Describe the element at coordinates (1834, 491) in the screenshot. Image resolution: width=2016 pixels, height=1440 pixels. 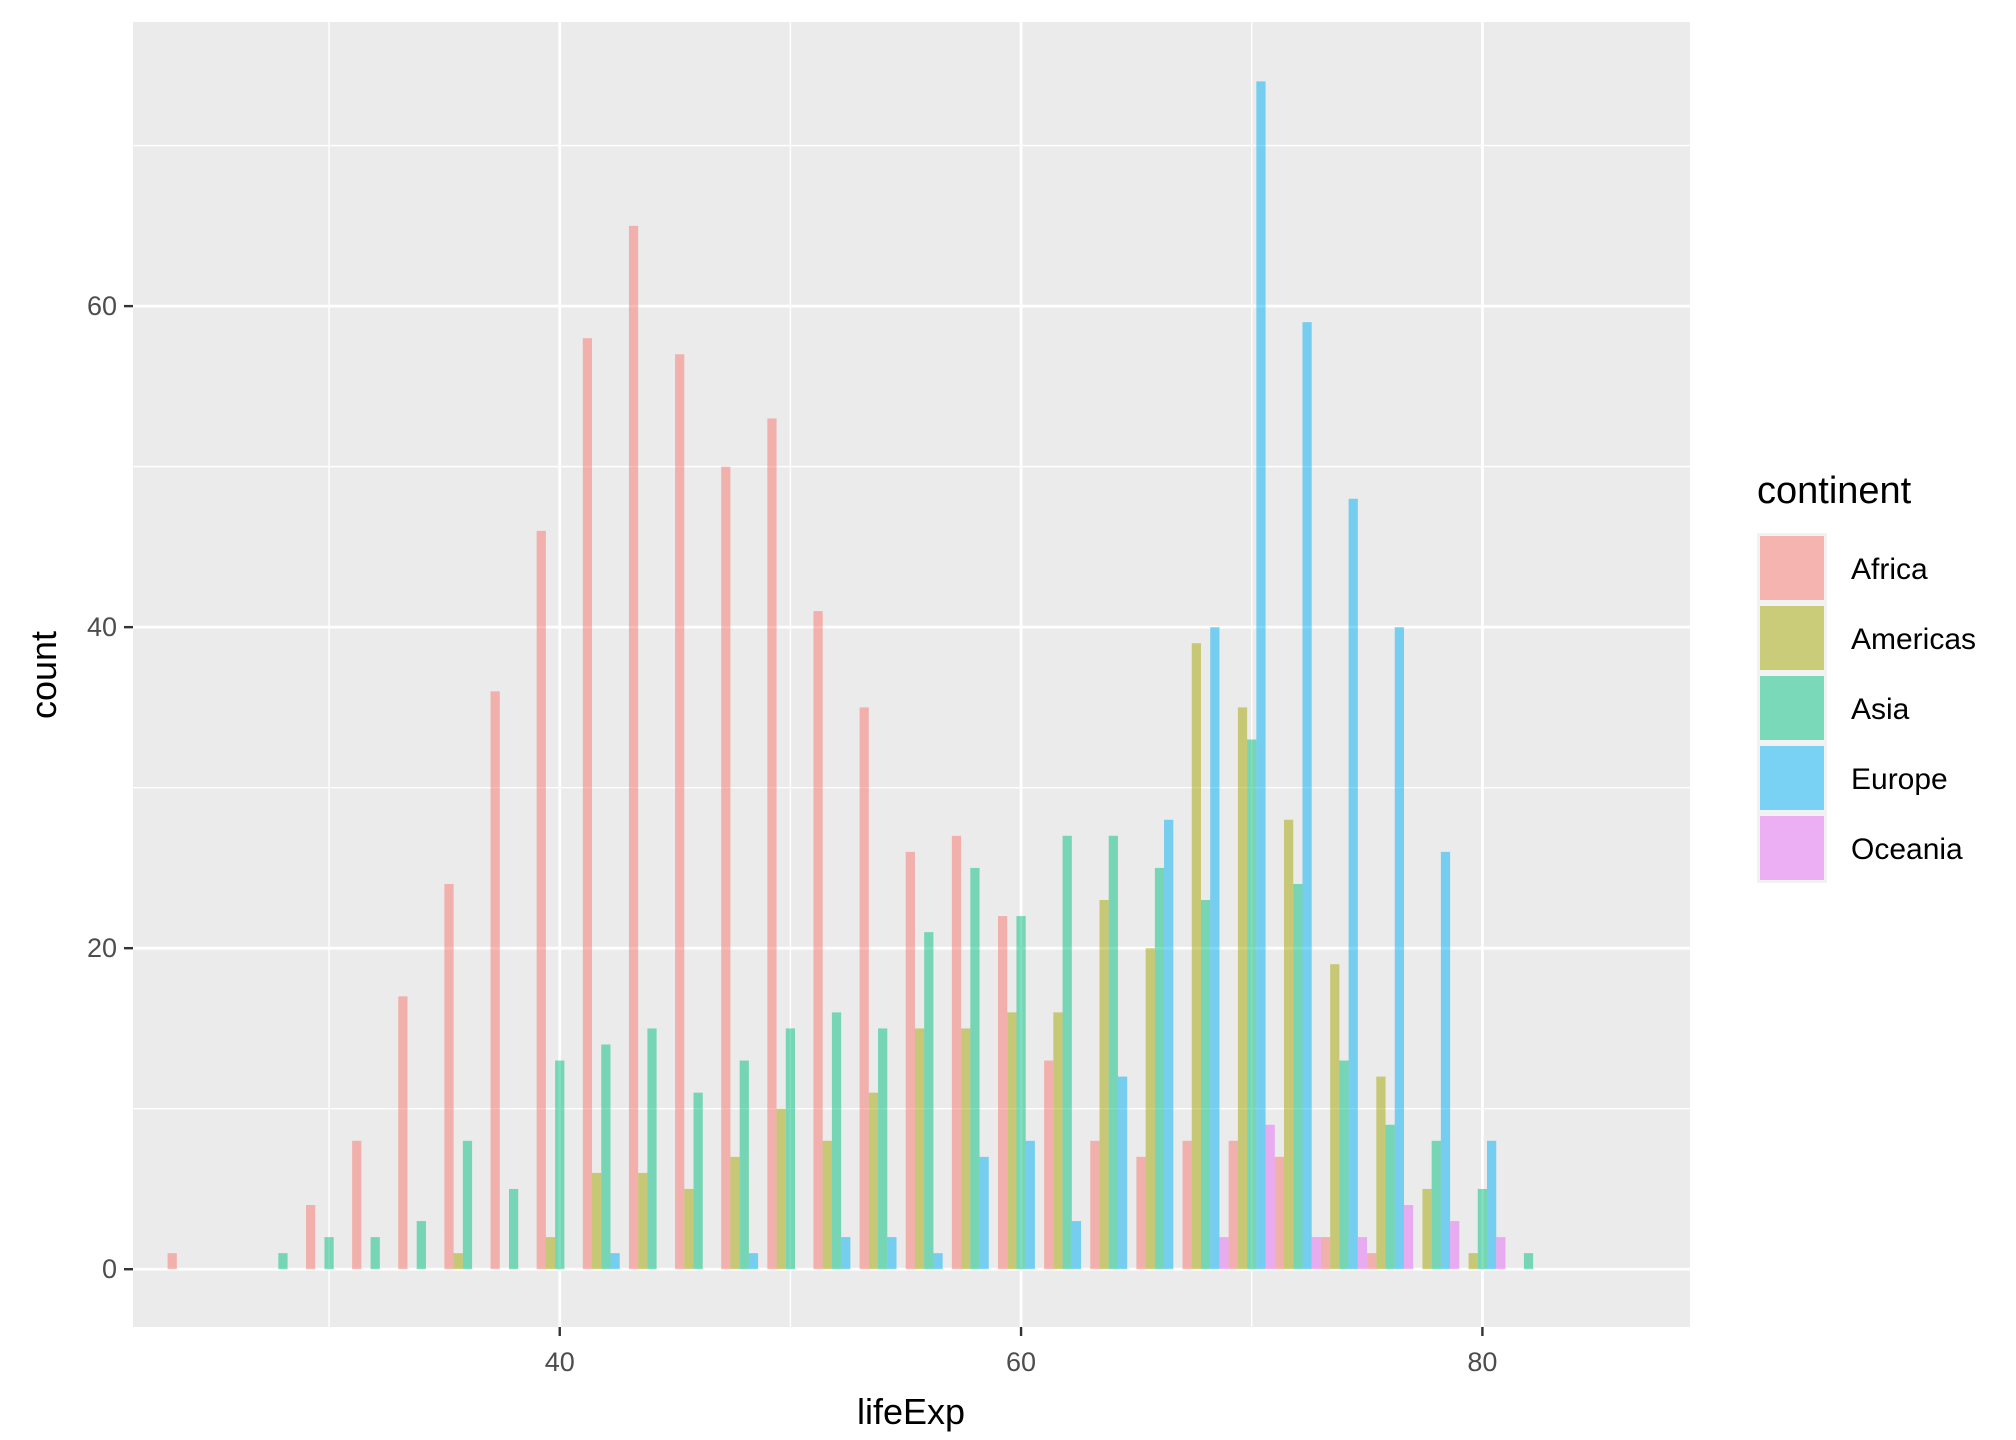
I see `legend-title: continent` at that location.